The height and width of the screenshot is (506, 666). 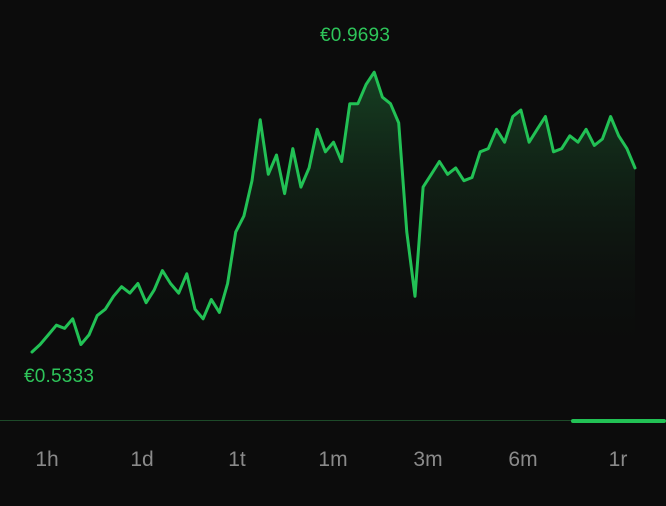 What do you see at coordinates (237, 459) in the screenshot?
I see `range-tab-1t: 1t` at bounding box center [237, 459].